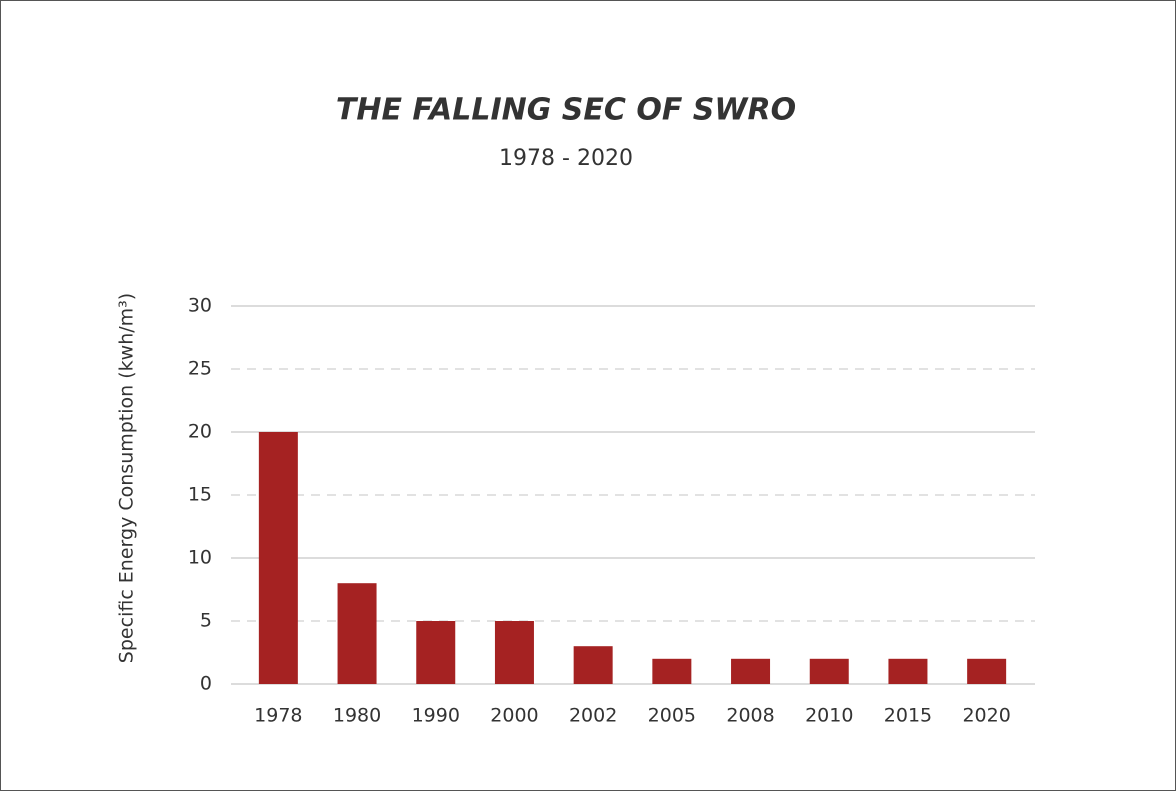 This screenshot has width=1176, height=791. What do you see at coordinates (593, 716) in the screenshot?
I see `x-tick-label: 2002` at bounding box center [593, 716].